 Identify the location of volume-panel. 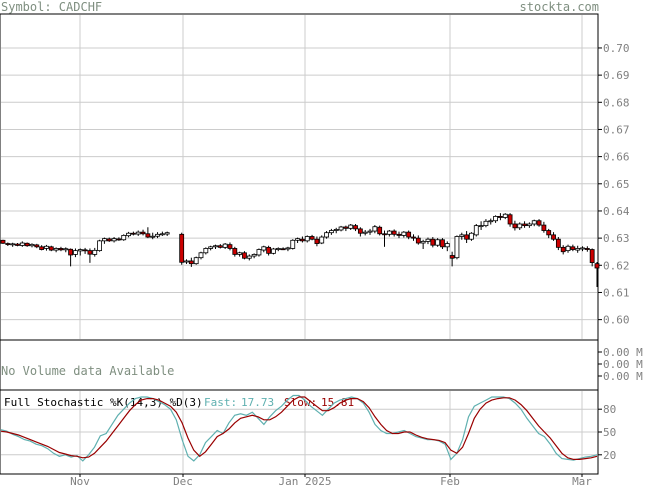
(299, 365).